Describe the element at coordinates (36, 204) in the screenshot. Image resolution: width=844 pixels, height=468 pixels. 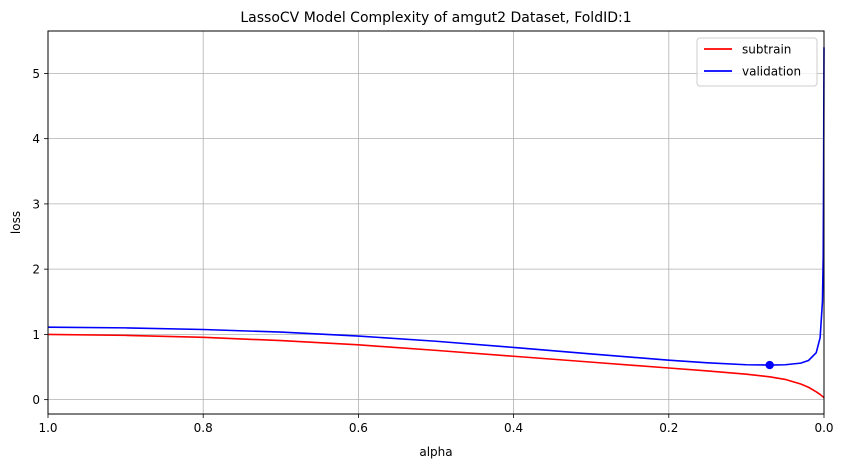
I see `y-tick-label: 3` at that location.